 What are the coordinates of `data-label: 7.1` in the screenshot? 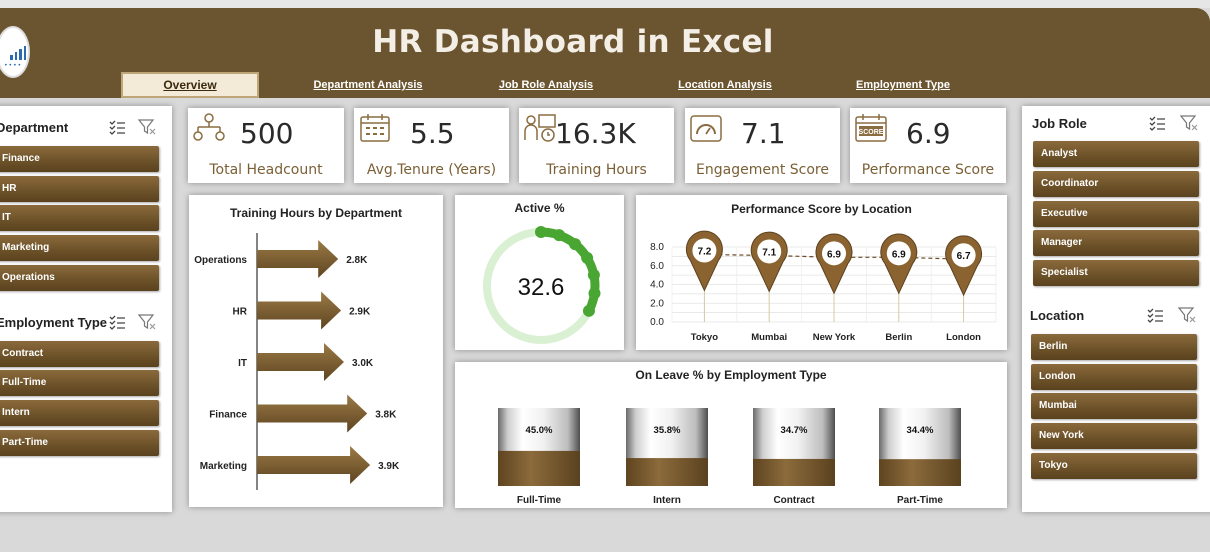 It's located at (769, 252).